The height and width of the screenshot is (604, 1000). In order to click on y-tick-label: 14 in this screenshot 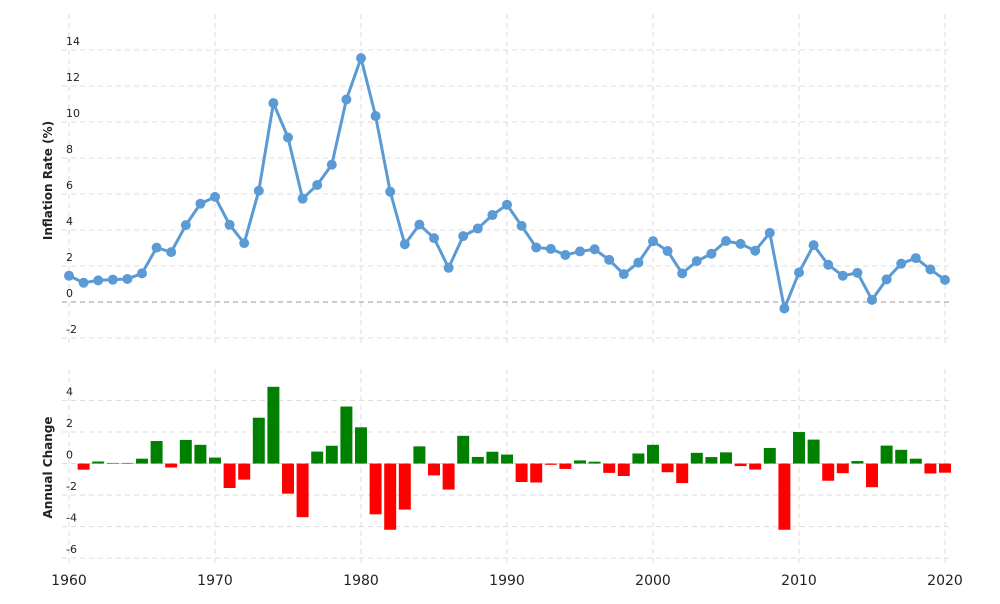, I will do `click(73, 41)`.